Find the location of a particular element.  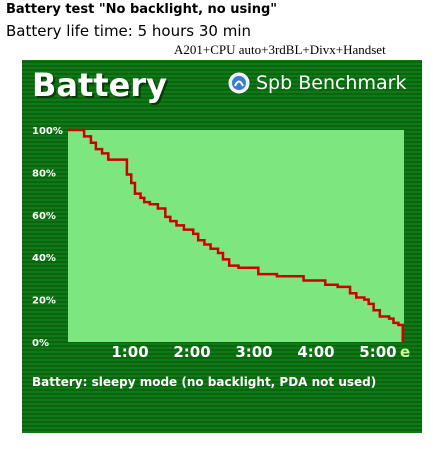

card-title: Battery is located at coordinates (99, 85).